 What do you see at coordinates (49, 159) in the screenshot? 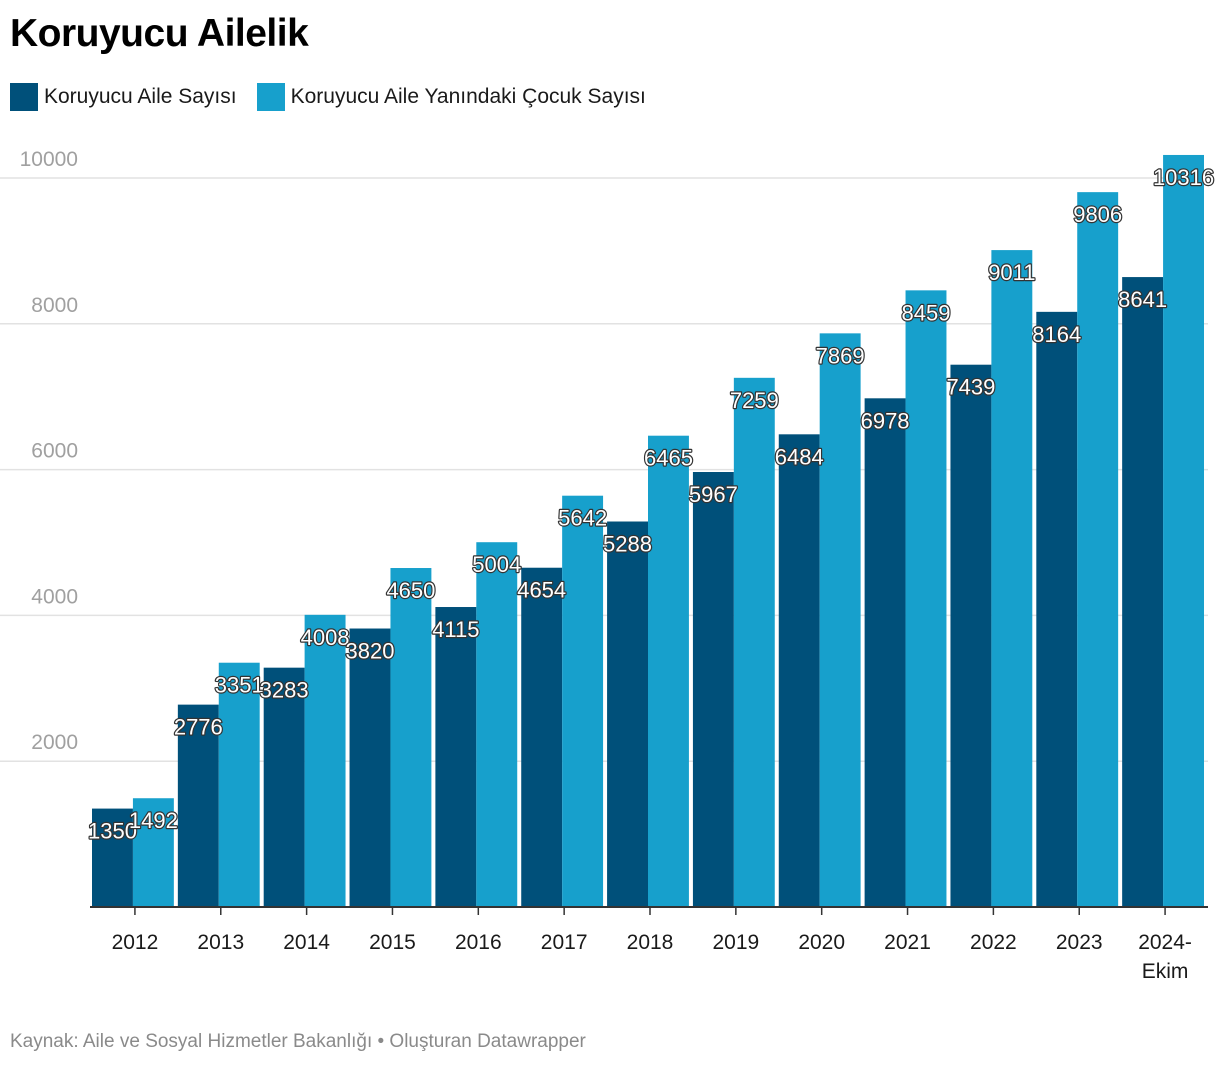
I see `y-tick-label-10000: 10000` at bounding box center [49, 159].